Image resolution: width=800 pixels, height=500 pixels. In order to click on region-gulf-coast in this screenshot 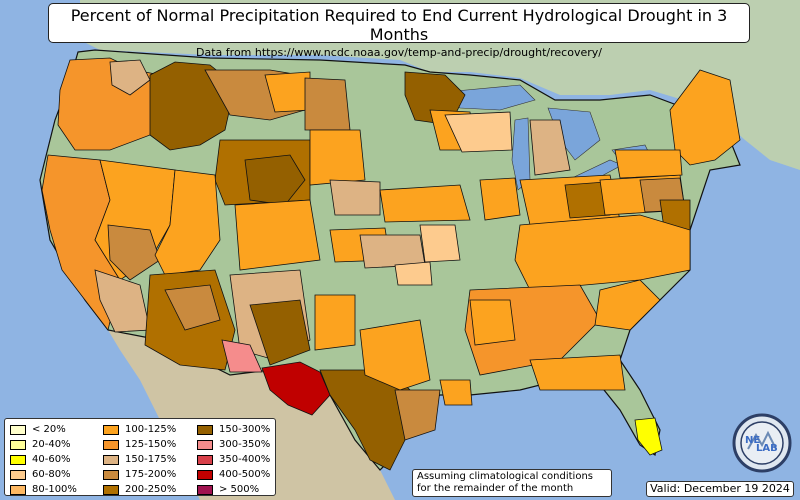, I will do `click(577, 372)`.